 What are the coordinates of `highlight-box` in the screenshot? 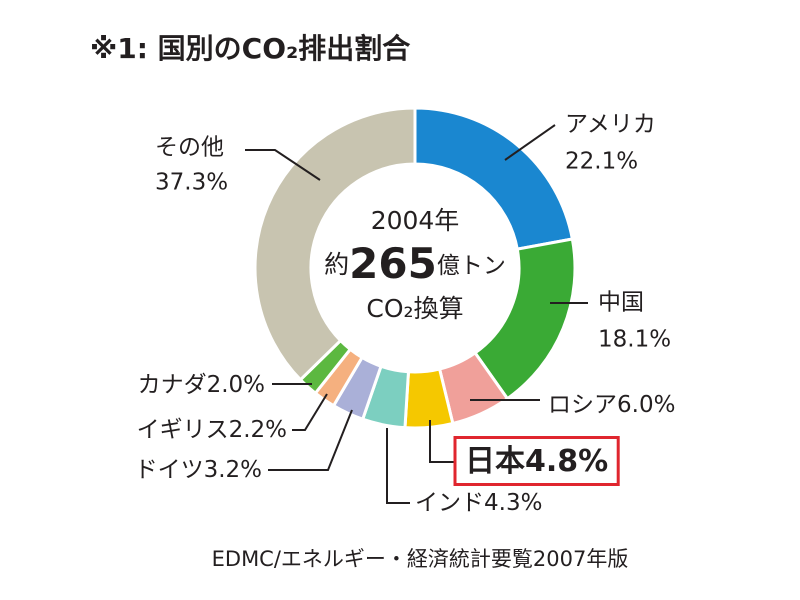 It's located at (536, 461).